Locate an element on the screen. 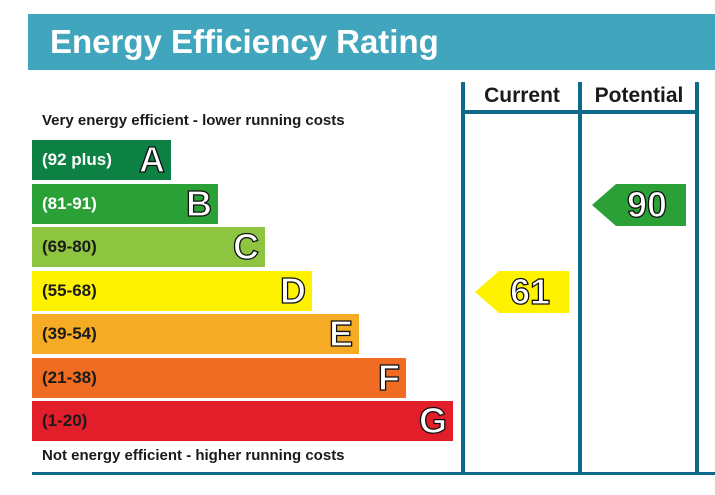 This screenshot has height=495, width=715. current-rating-value: 61 is located at coordinates (530, 291).